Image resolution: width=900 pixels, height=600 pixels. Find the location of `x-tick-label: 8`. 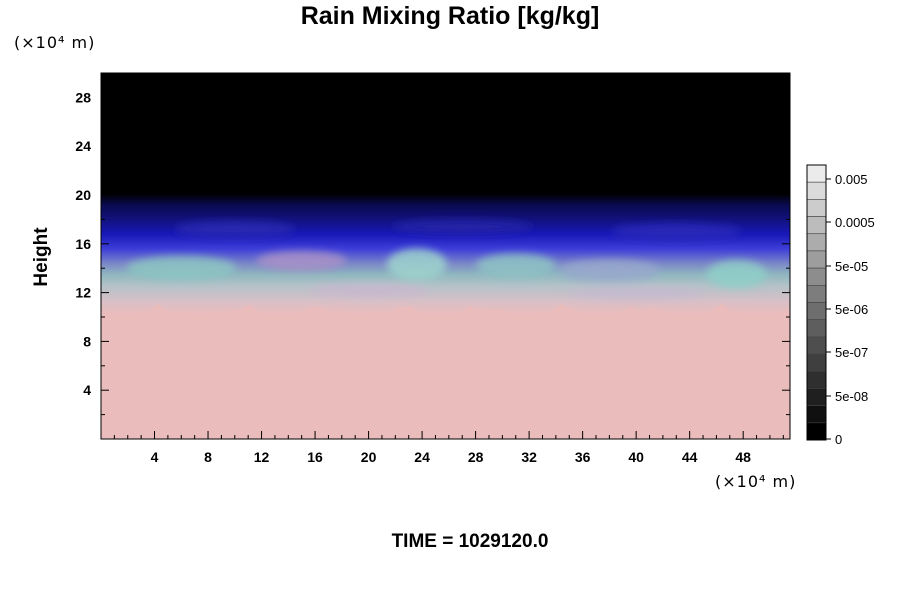

x-tick-label: 8 is located at coordinates (208, 457).